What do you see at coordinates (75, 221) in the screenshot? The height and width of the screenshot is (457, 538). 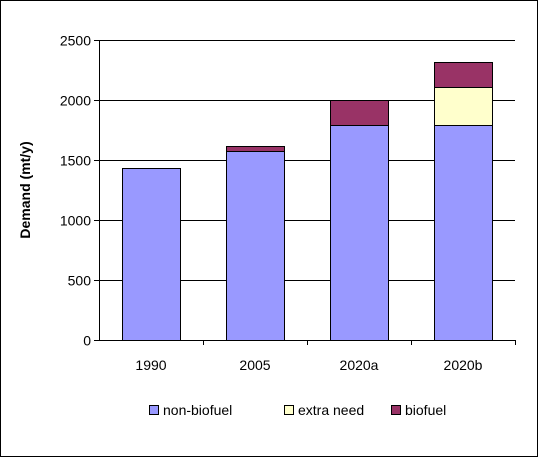 I see `y-tick-label: 1000` at bounding box center [75, 221].